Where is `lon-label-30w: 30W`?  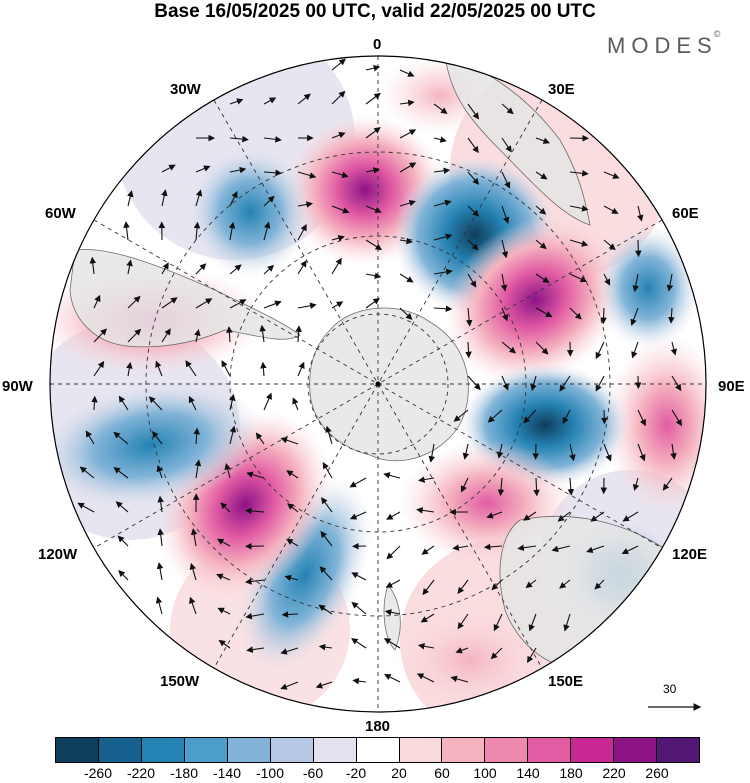
lon-label-30w: 30W is located at coordinates (185, 89).